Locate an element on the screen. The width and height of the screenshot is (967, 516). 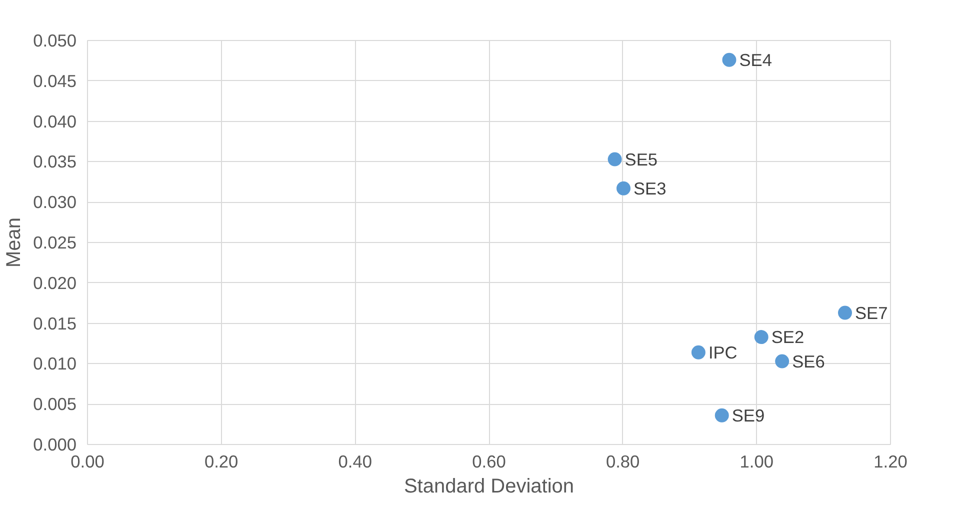
annotation: SE3 is located at coordinates (650, 188).